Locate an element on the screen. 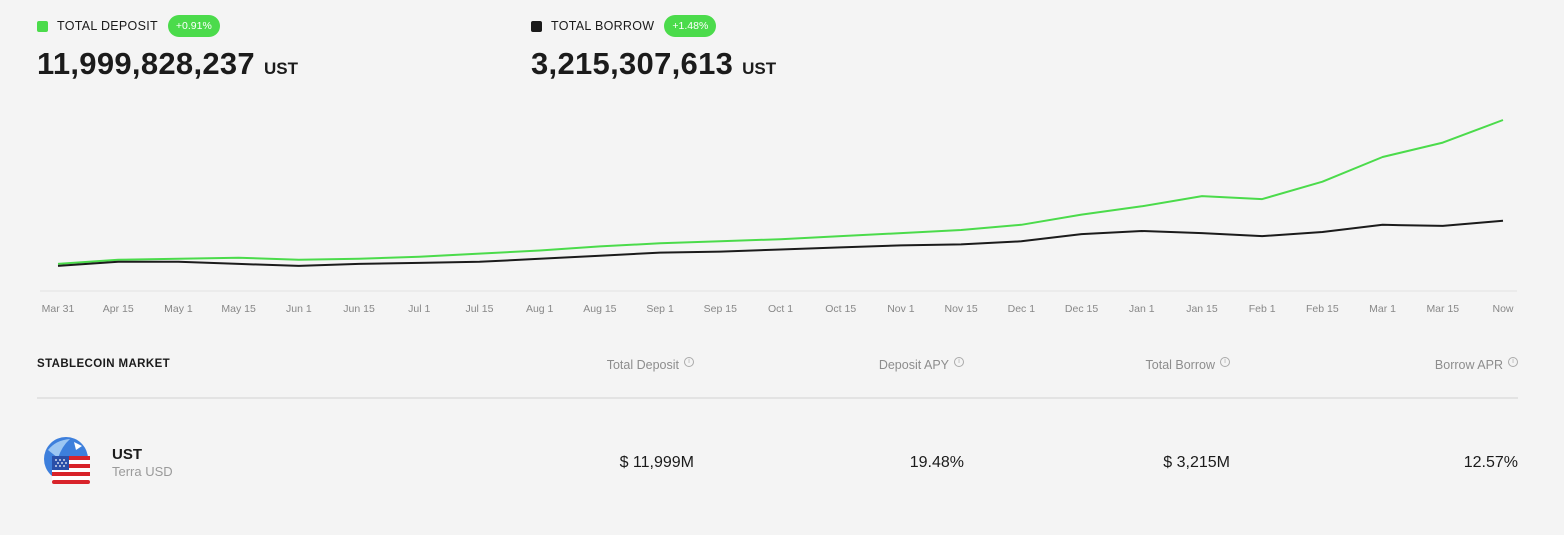 This screenshot has width=1564, height=535. x-tick-label: Nov 1 is located at coordinates (901, 309).